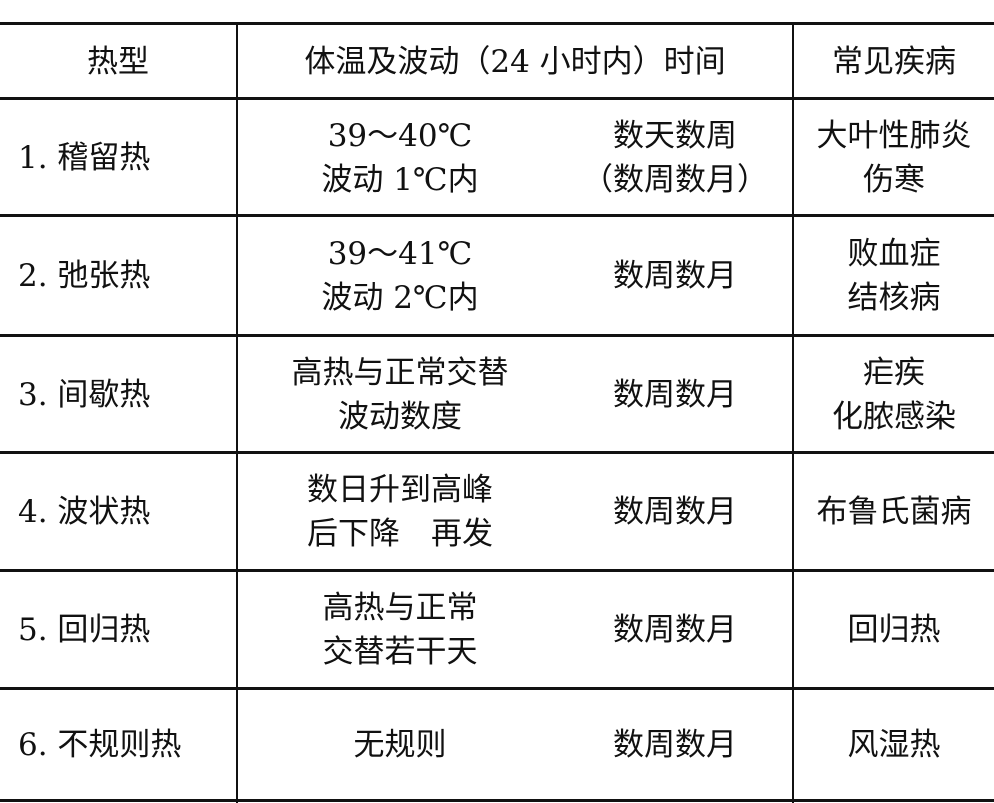  I want to click on disease-cell: 回归热, so click(894, 630).